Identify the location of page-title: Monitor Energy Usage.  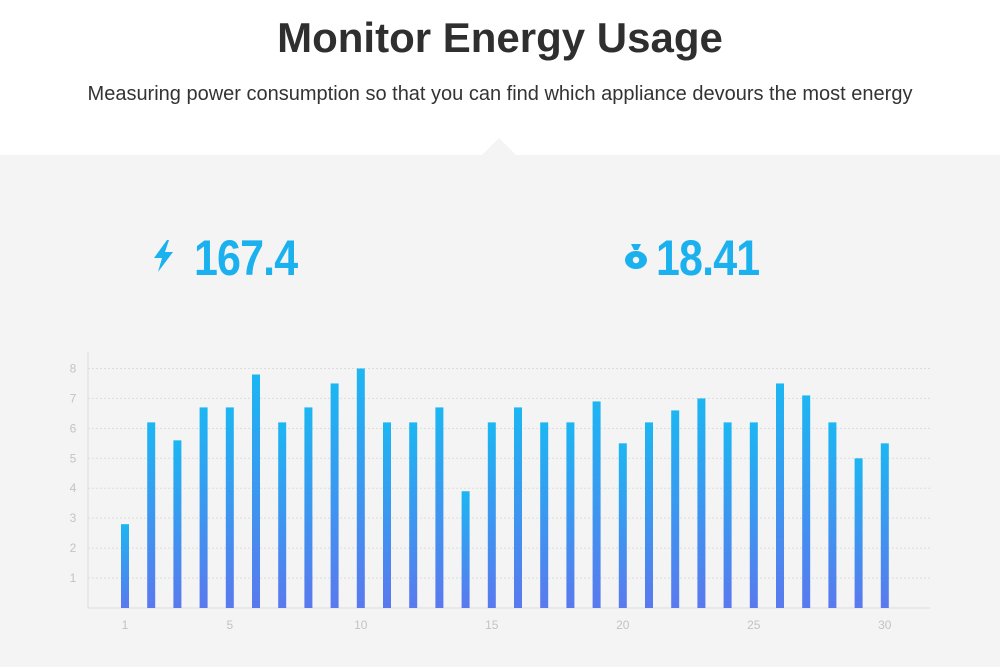
(500, 37).